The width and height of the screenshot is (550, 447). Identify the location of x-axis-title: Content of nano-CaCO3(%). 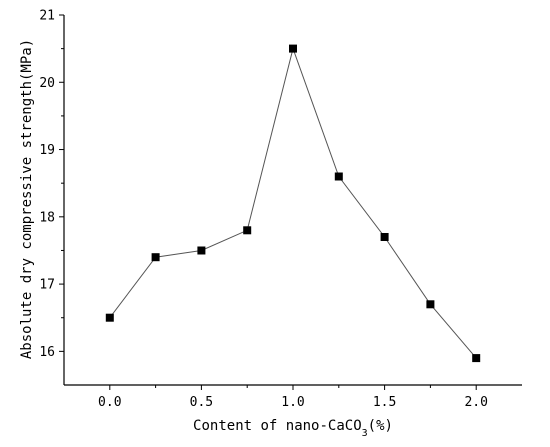
(293, 428).